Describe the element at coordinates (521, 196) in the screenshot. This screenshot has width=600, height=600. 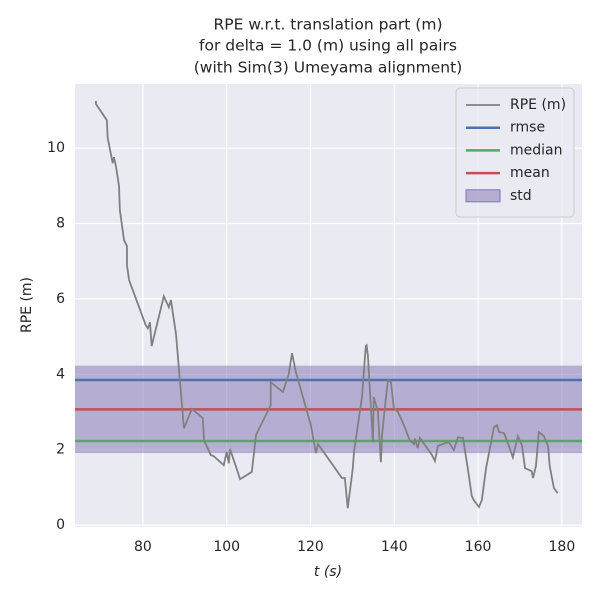
I see `legend-label: std` at that location.